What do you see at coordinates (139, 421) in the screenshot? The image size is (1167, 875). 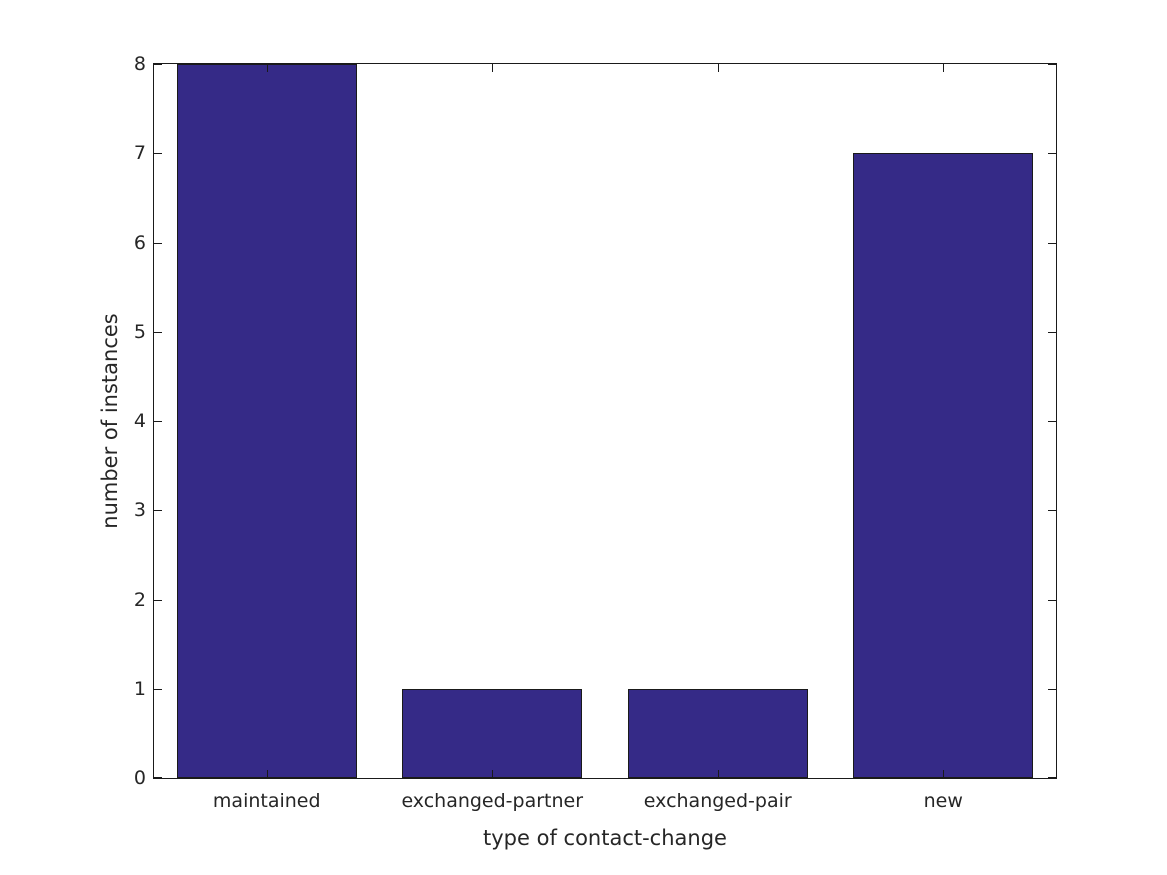 I see `y-tick-label: 4` at bounding box center [139, 421].